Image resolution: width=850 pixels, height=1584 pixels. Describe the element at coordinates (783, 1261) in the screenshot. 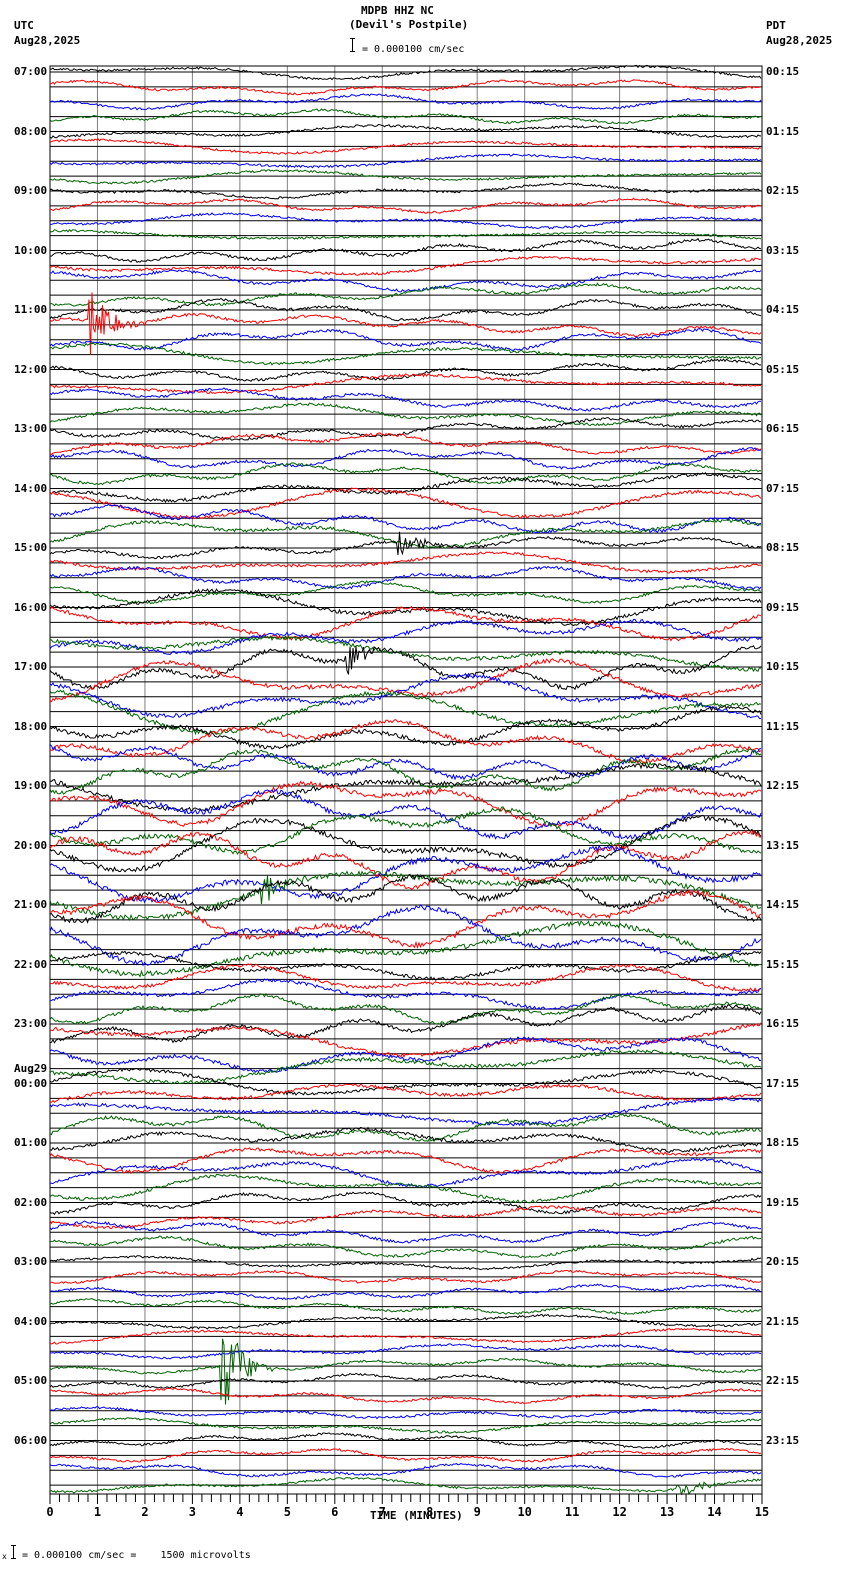

I see `pdt-hour-label: 20:15` at that location.